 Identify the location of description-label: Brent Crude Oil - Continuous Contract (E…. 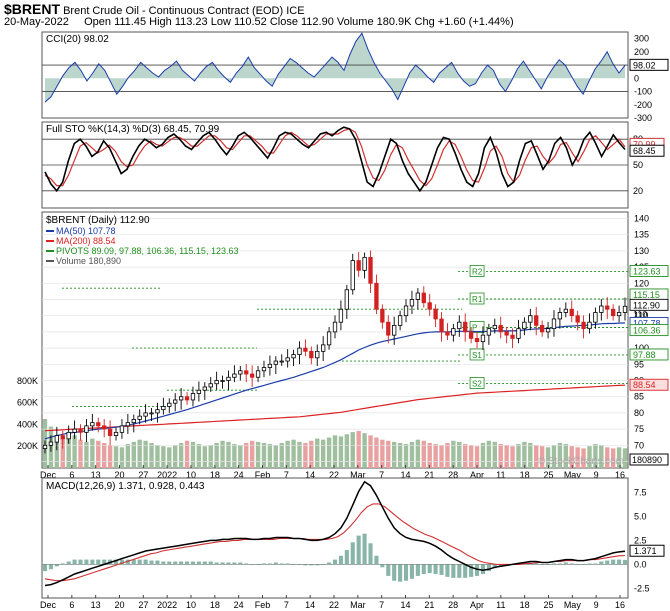
(173, 11).